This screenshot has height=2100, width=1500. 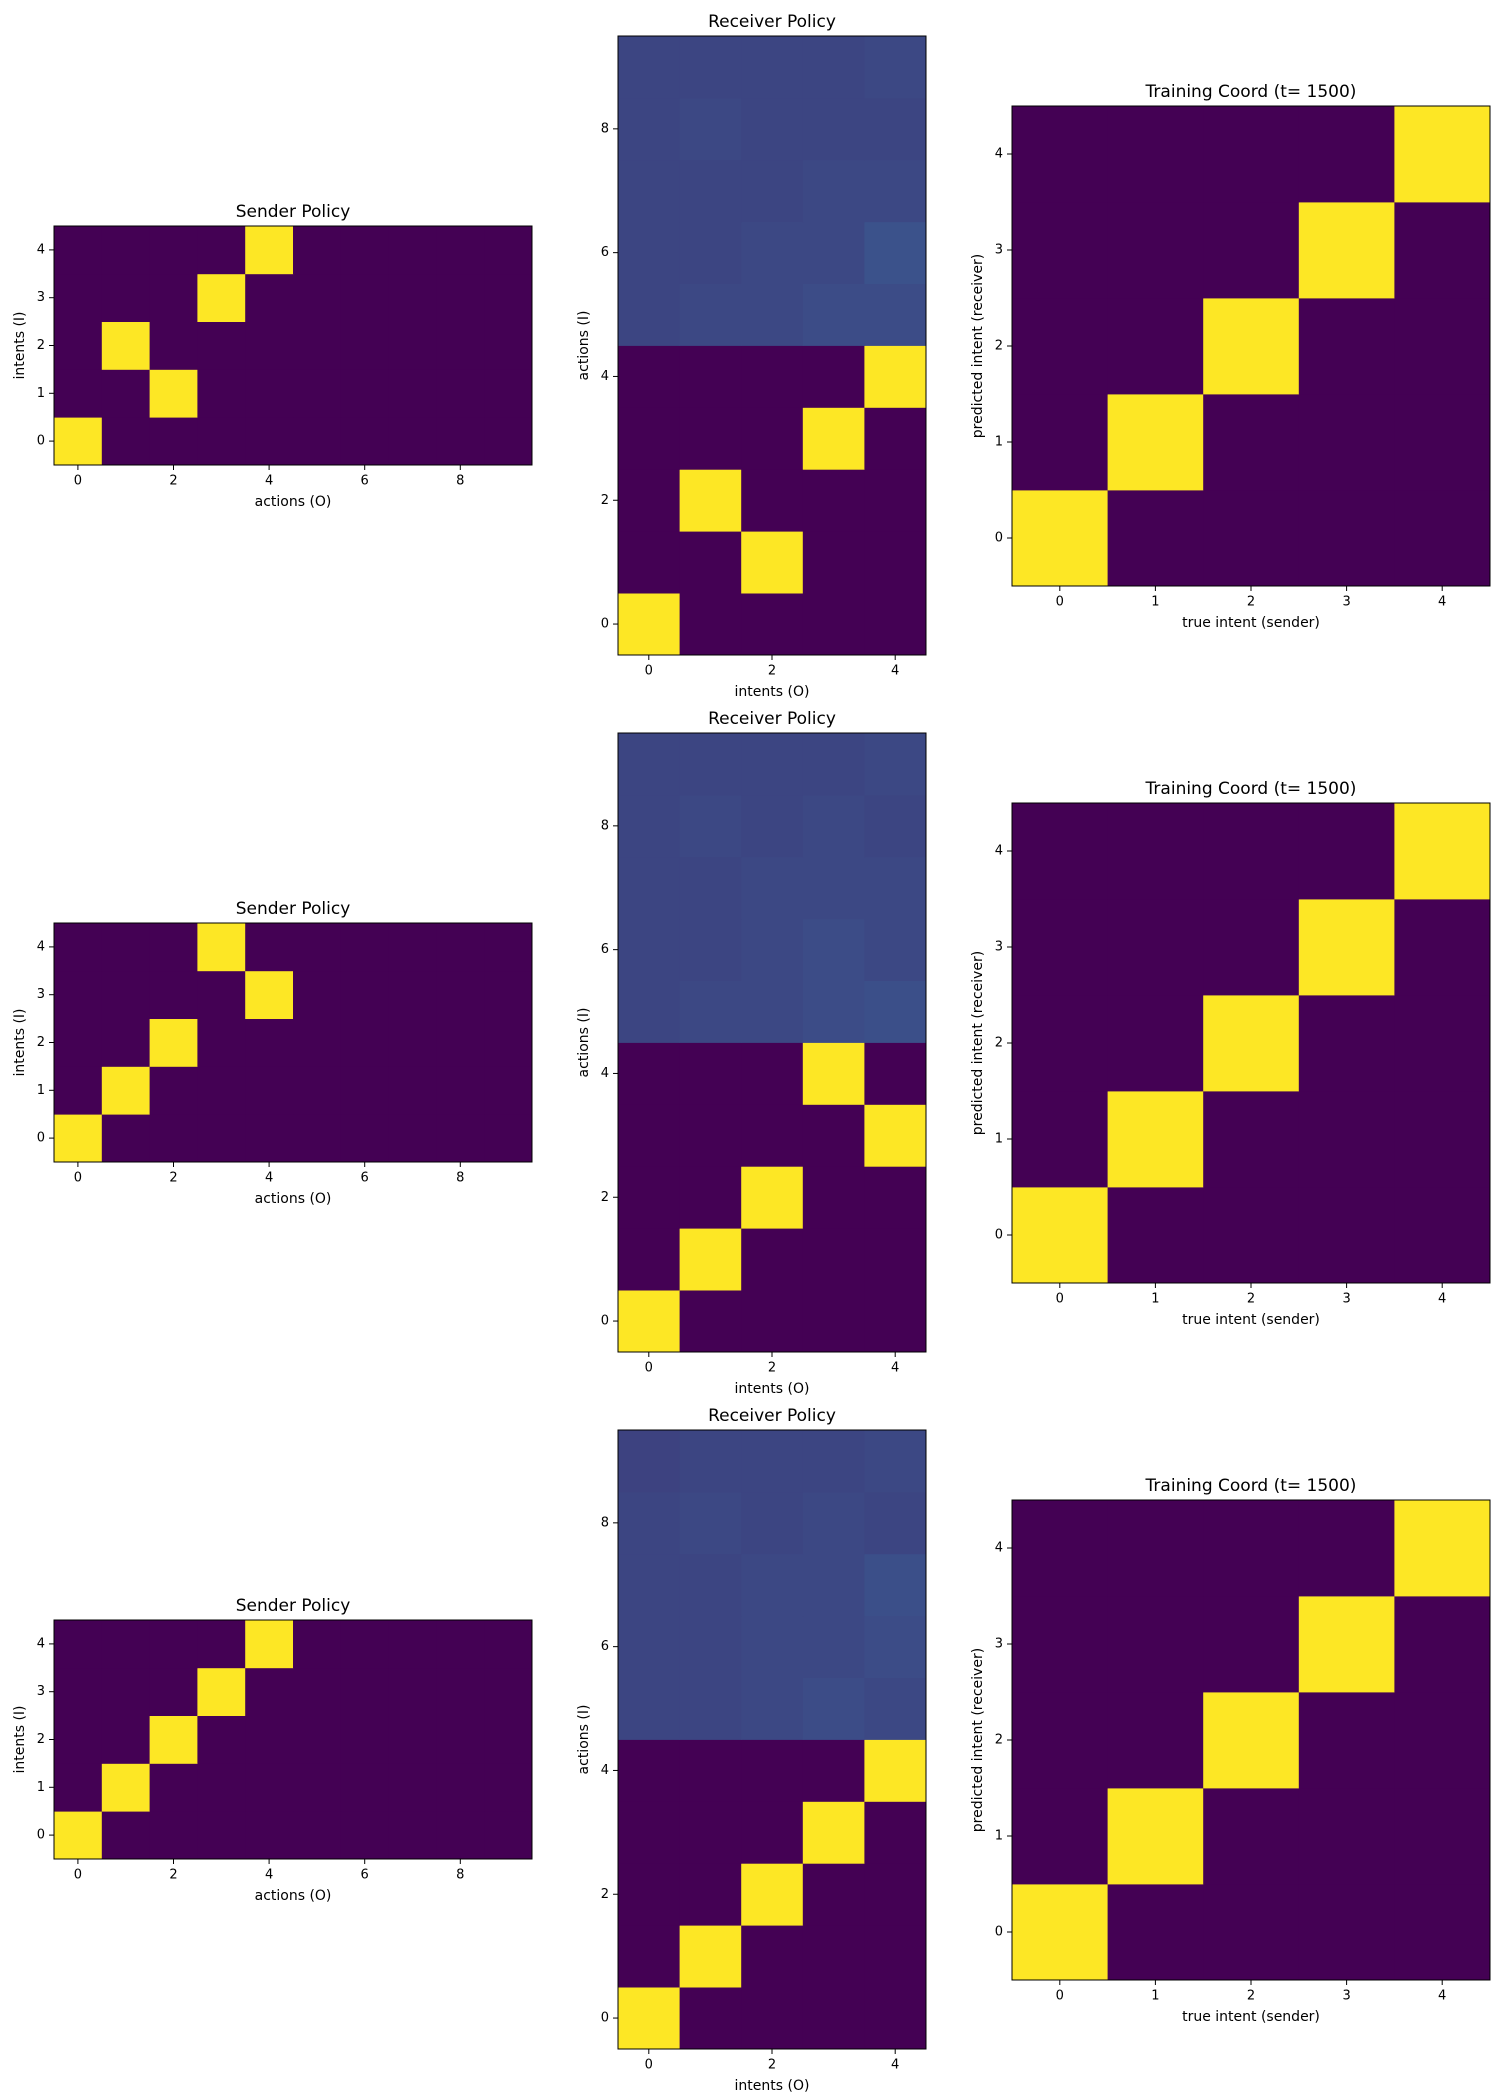 What do you see at coordinates (999, 1932) in the screenshot?
I see `y-tick-label: 0` at bounding box center [999, 1932].